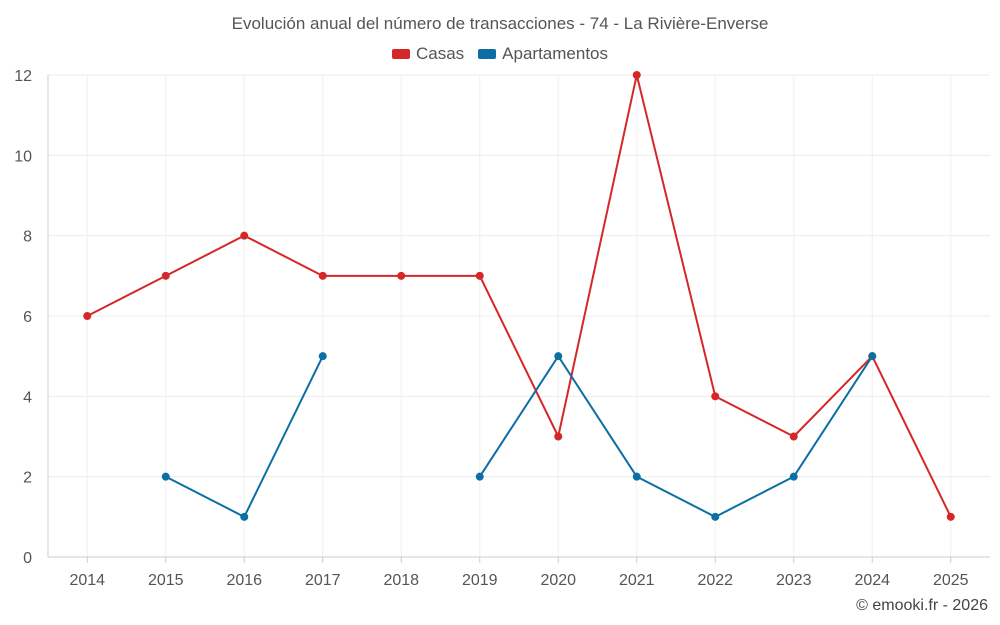 The image size is (1000, 625). Describe the element at coordinates (27, 558) in the screenshot. I see `y-tick-label: 0` at that location.